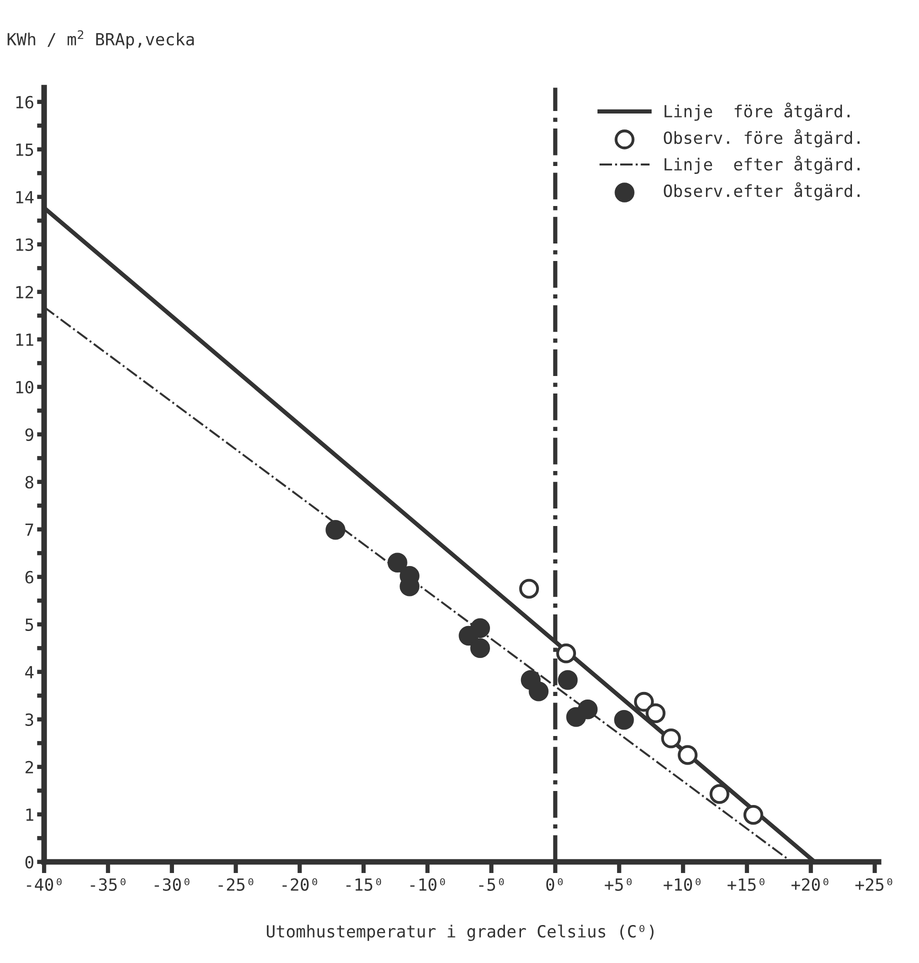 The image size is (919, 963). Describe the element at coordinates (29, 862) in the screenshot. I see `y-tick-label: 0` at that location.